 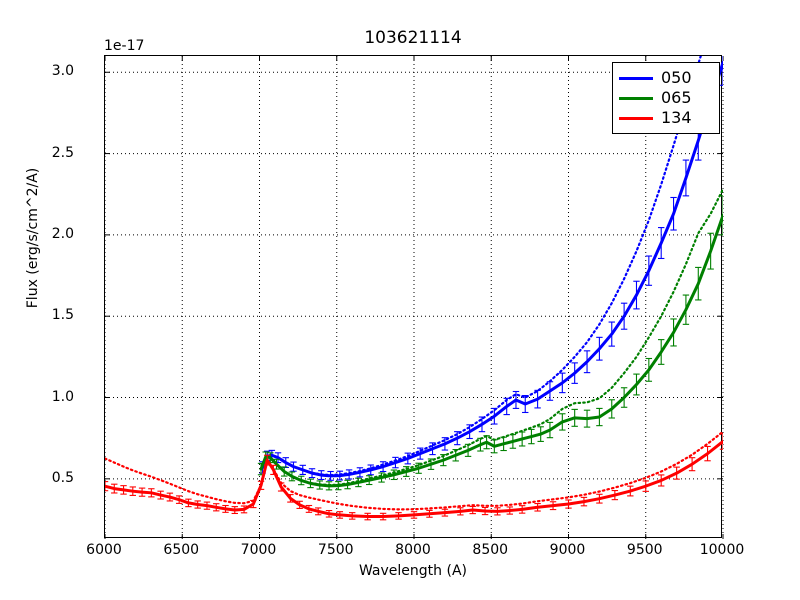 I want to click on y-tick-label: 0.5, so click(x=62, y=477).